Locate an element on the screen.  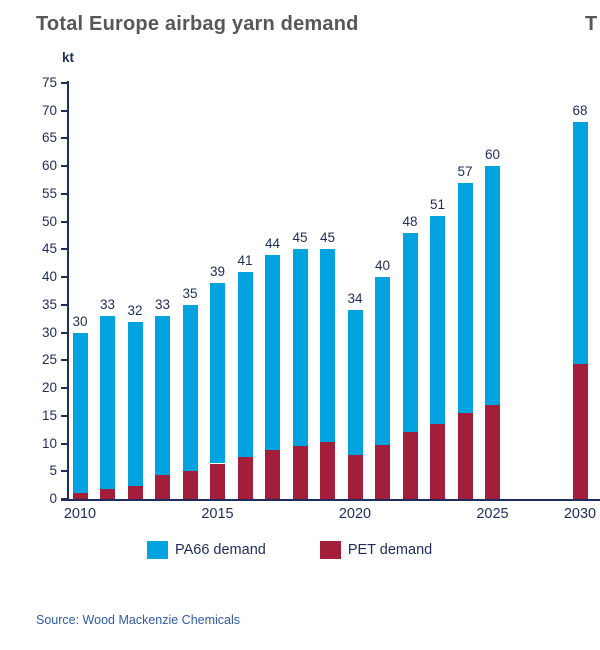
bar-value-label: 34 is located at coordinates (355, 299).